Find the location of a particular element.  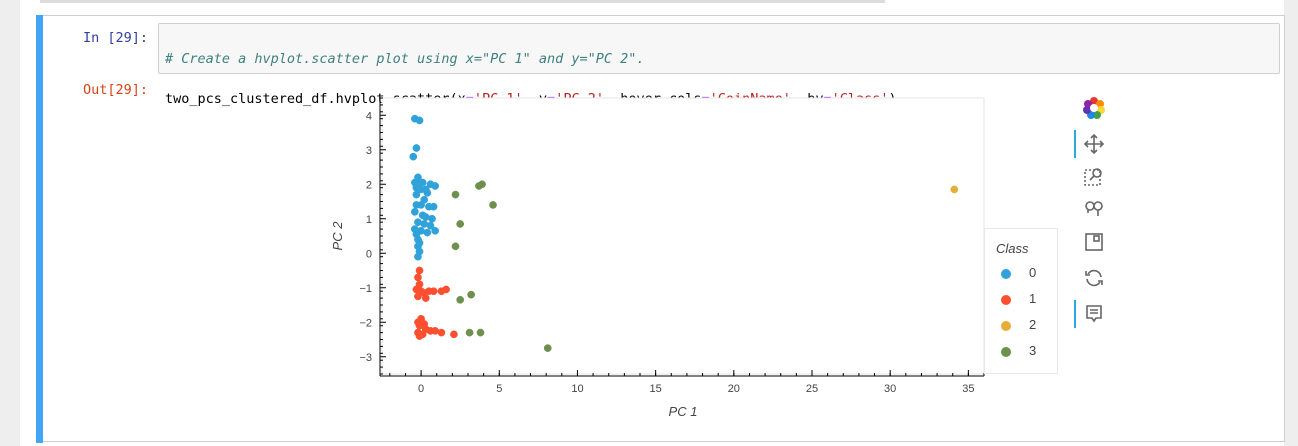

y-tick-label-3: 0 is located at coordinates (369, 254).